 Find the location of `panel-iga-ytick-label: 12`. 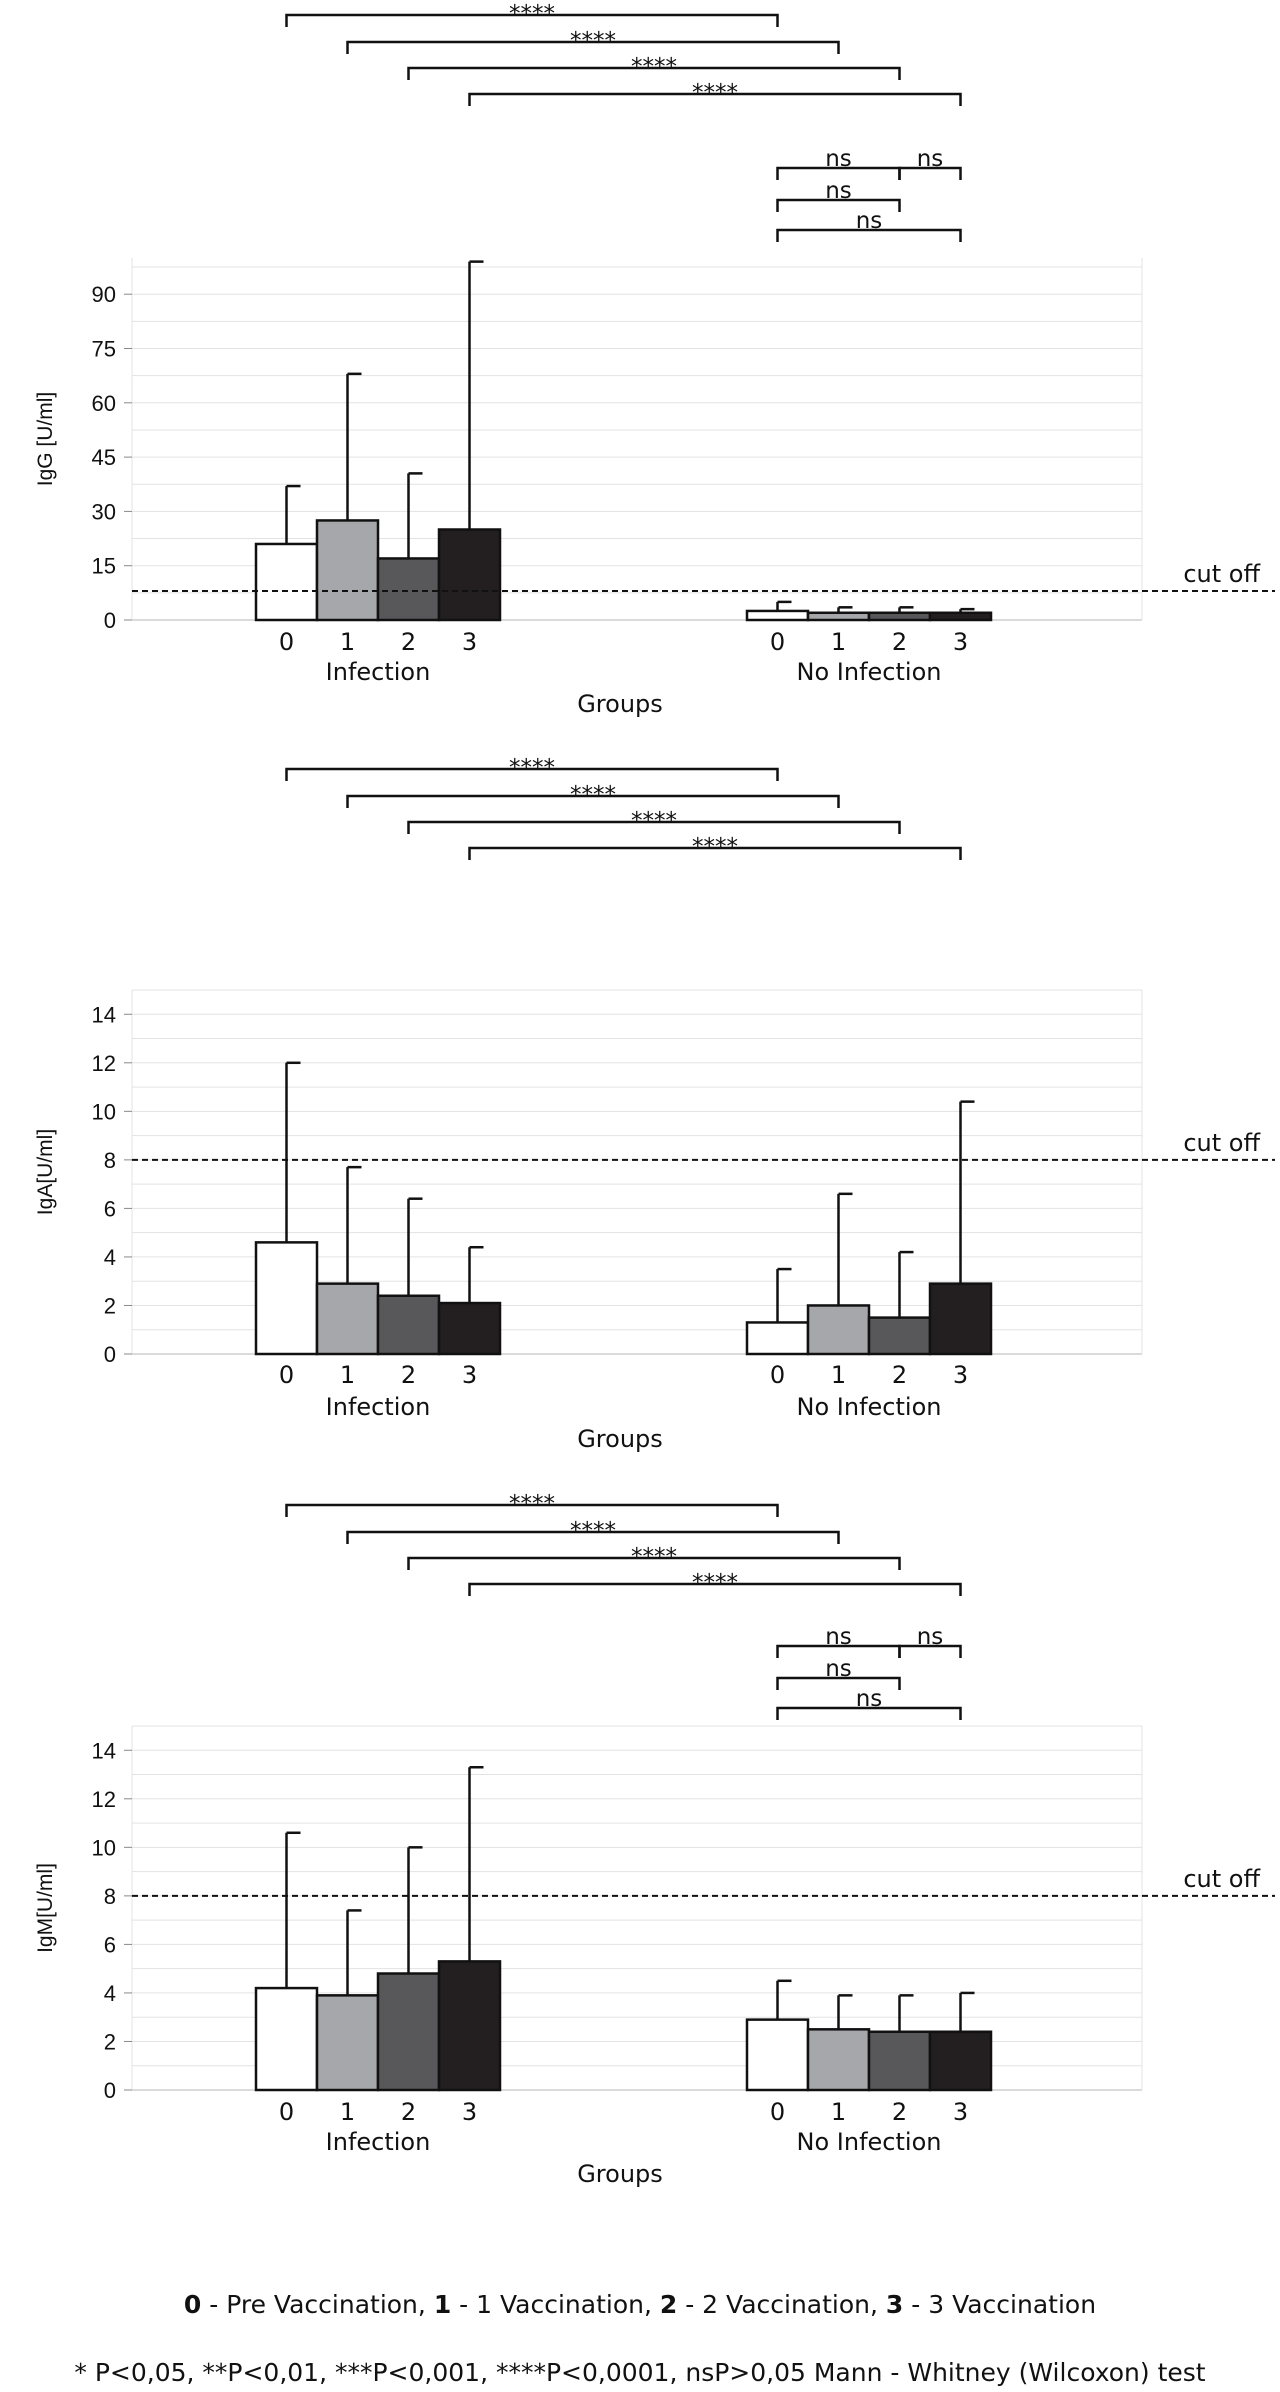

panel-iga-ytick-label: 12 is located at coordinates (104, 1063).